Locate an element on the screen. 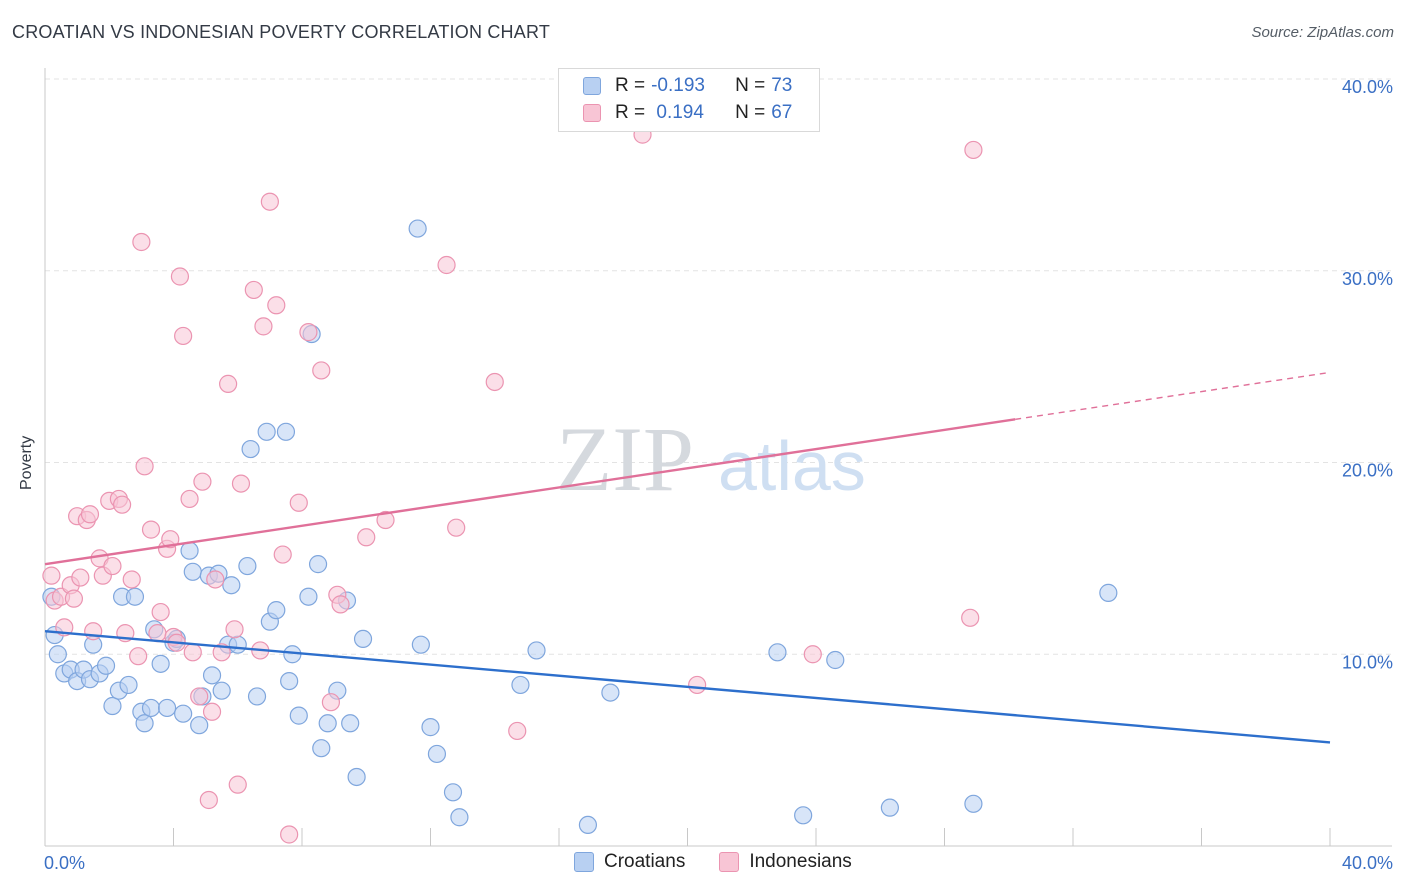  legend-row-croatians: R = -0.193 N = 73 is located at coordinates (687, 86).